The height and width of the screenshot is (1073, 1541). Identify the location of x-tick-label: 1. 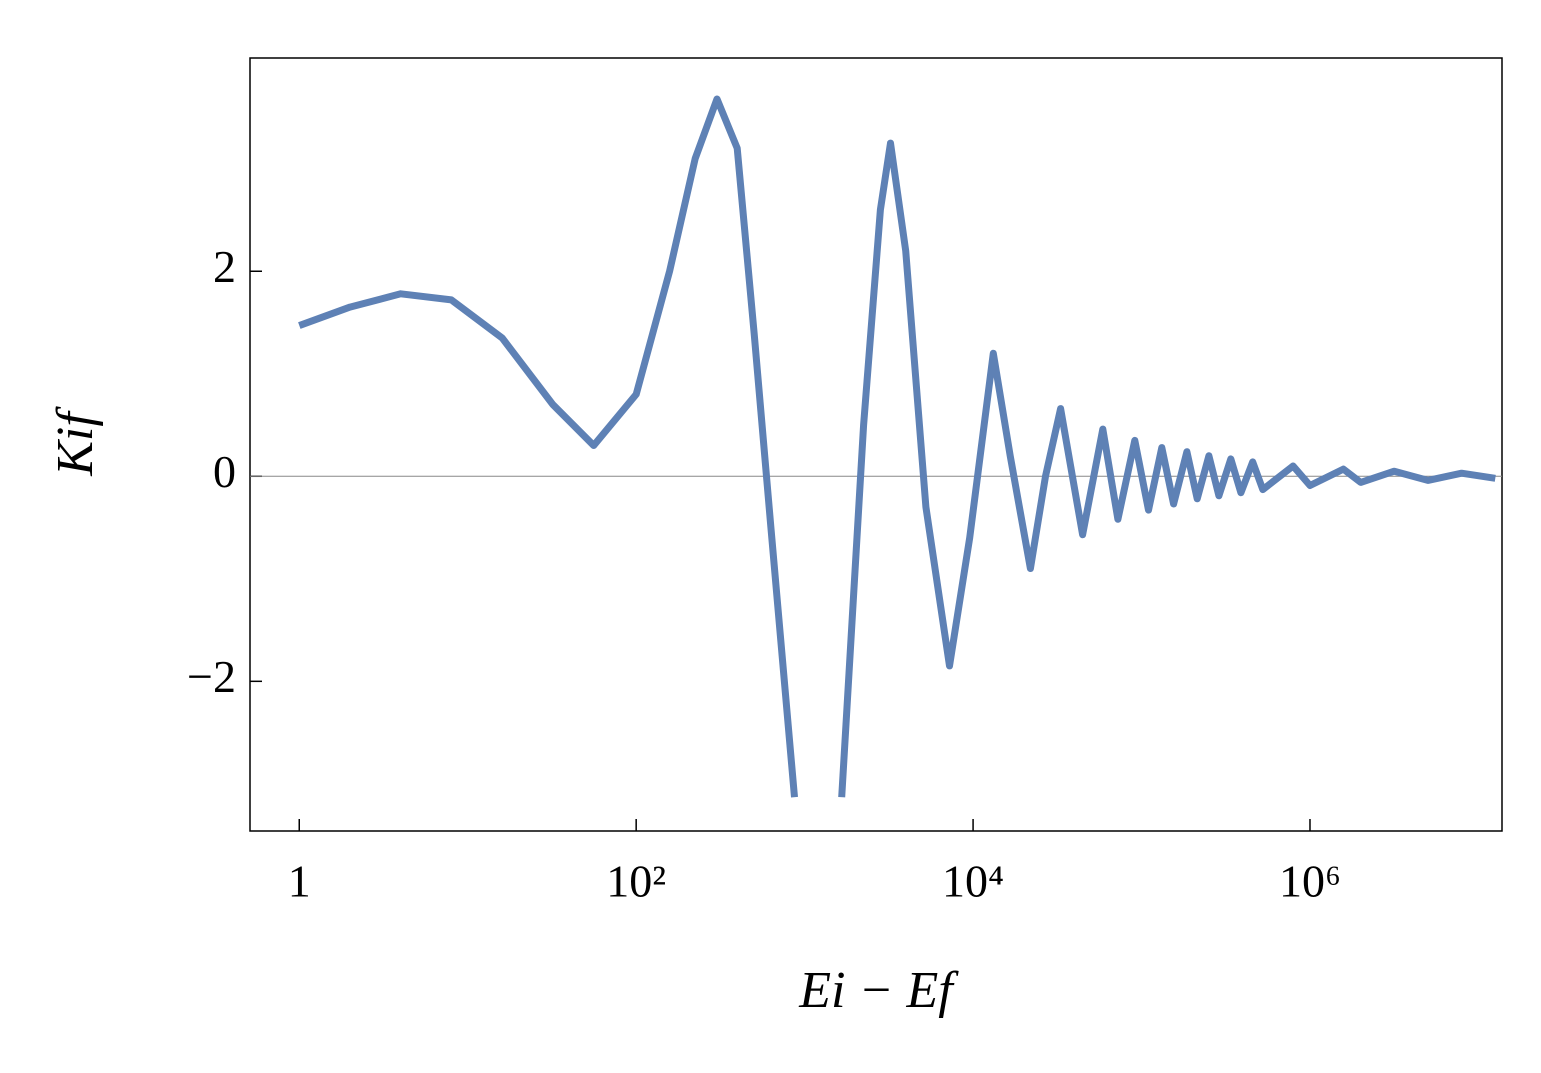
(299, 881).